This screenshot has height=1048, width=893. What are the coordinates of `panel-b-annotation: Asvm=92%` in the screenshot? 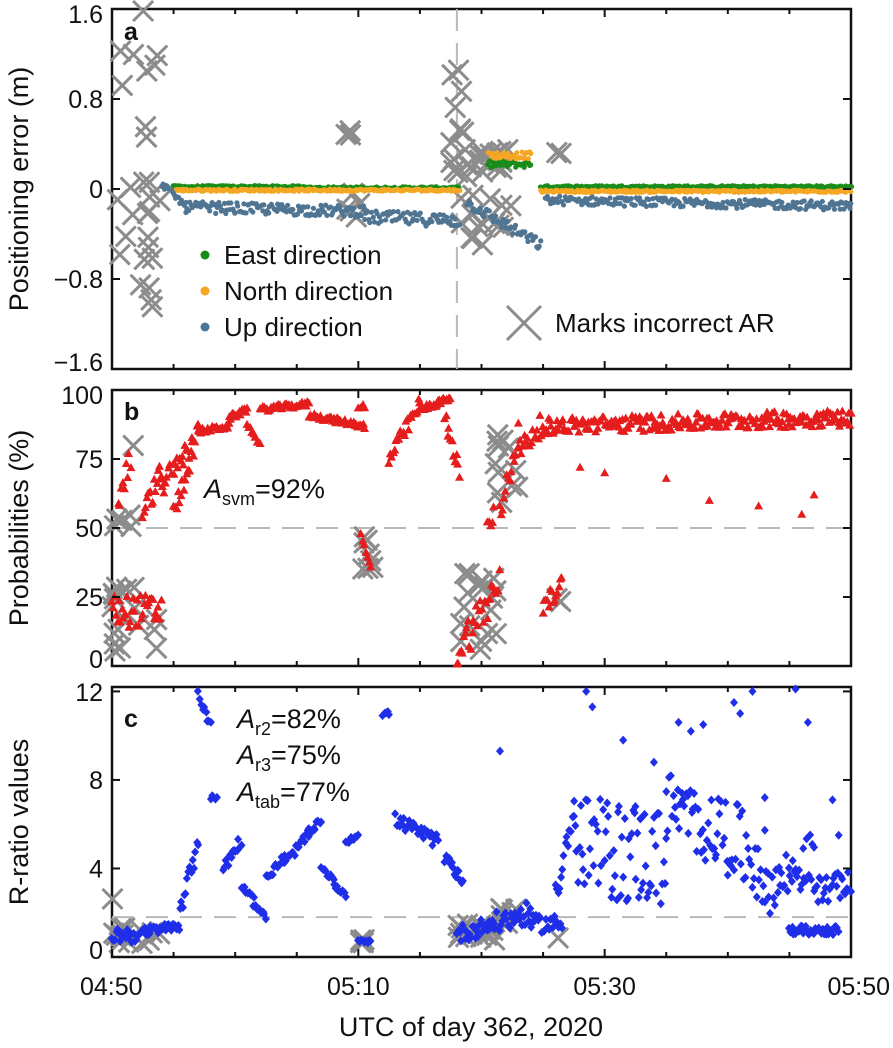 It's located at (263, 491).